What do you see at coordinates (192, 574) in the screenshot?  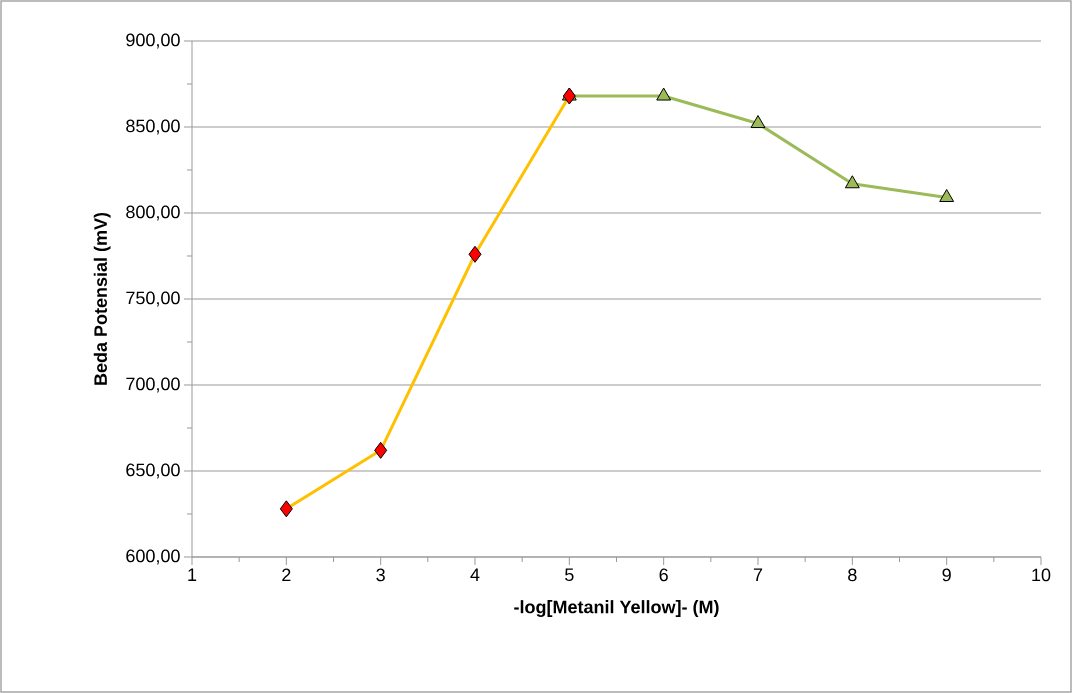 I see `x-tick-label: 1` at bounding box center [192, 574].